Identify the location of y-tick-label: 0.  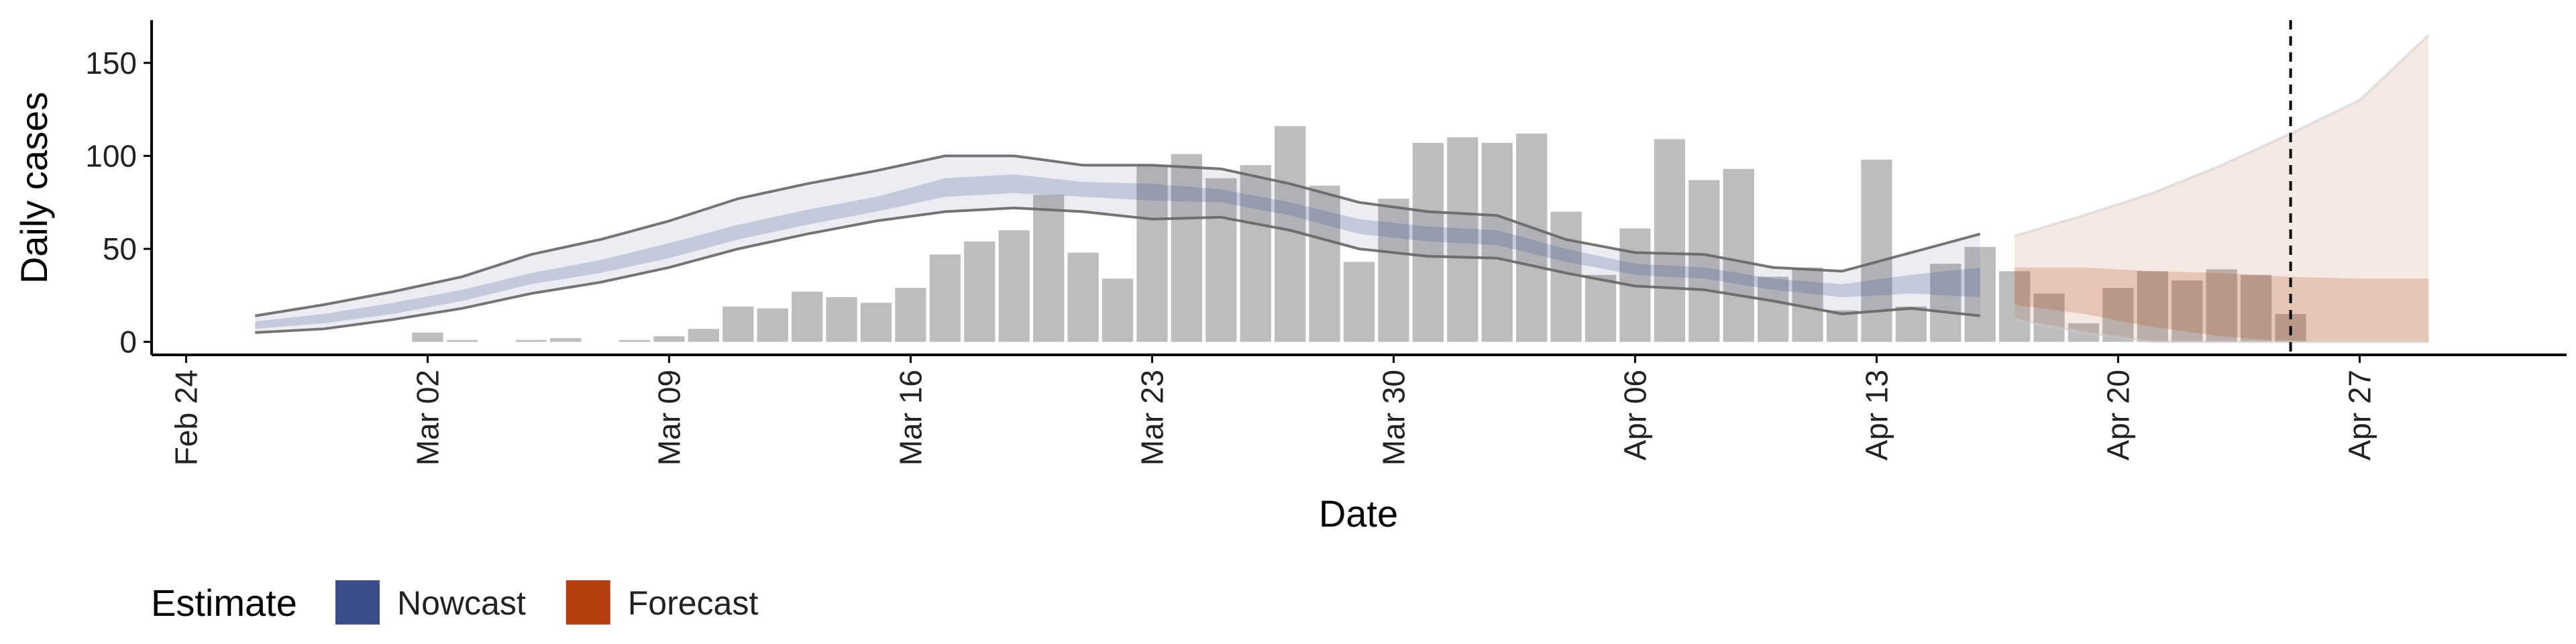
(128, 342).